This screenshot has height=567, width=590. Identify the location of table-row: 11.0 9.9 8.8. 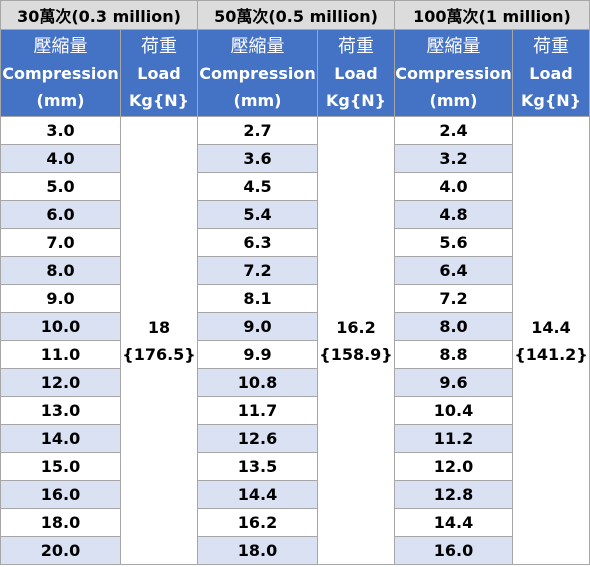
(295, 354).